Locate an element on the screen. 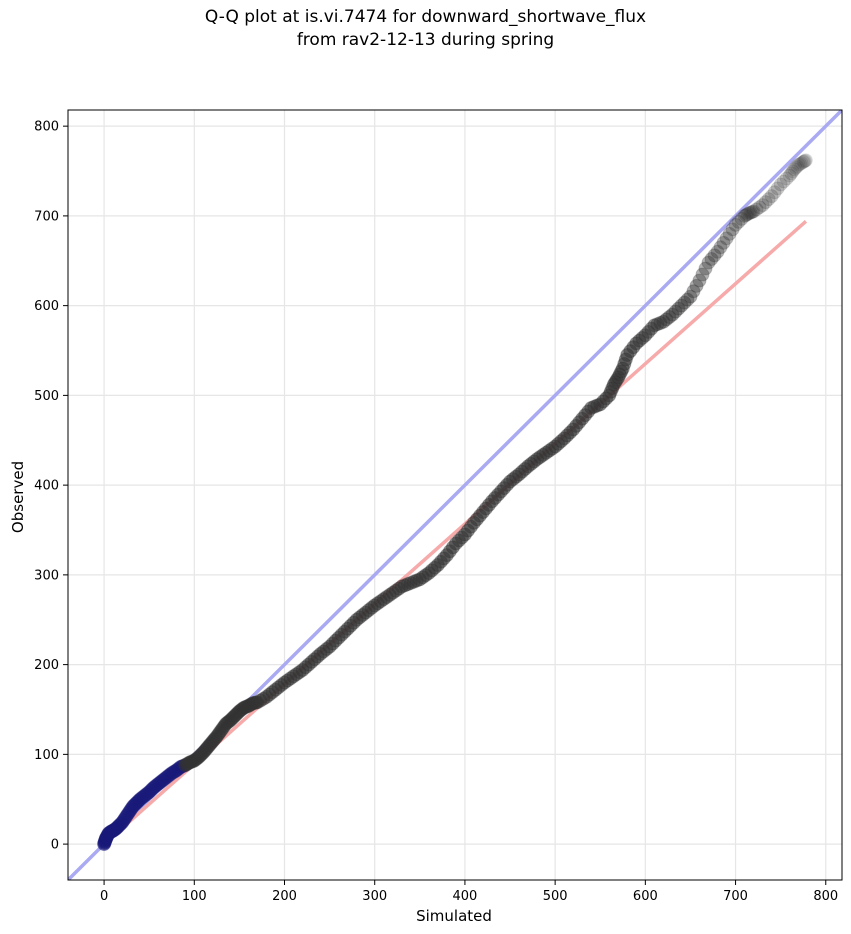 This screenshot has height=934, width=851. x-tick-label: 100 is located at coordinates (194, 896).